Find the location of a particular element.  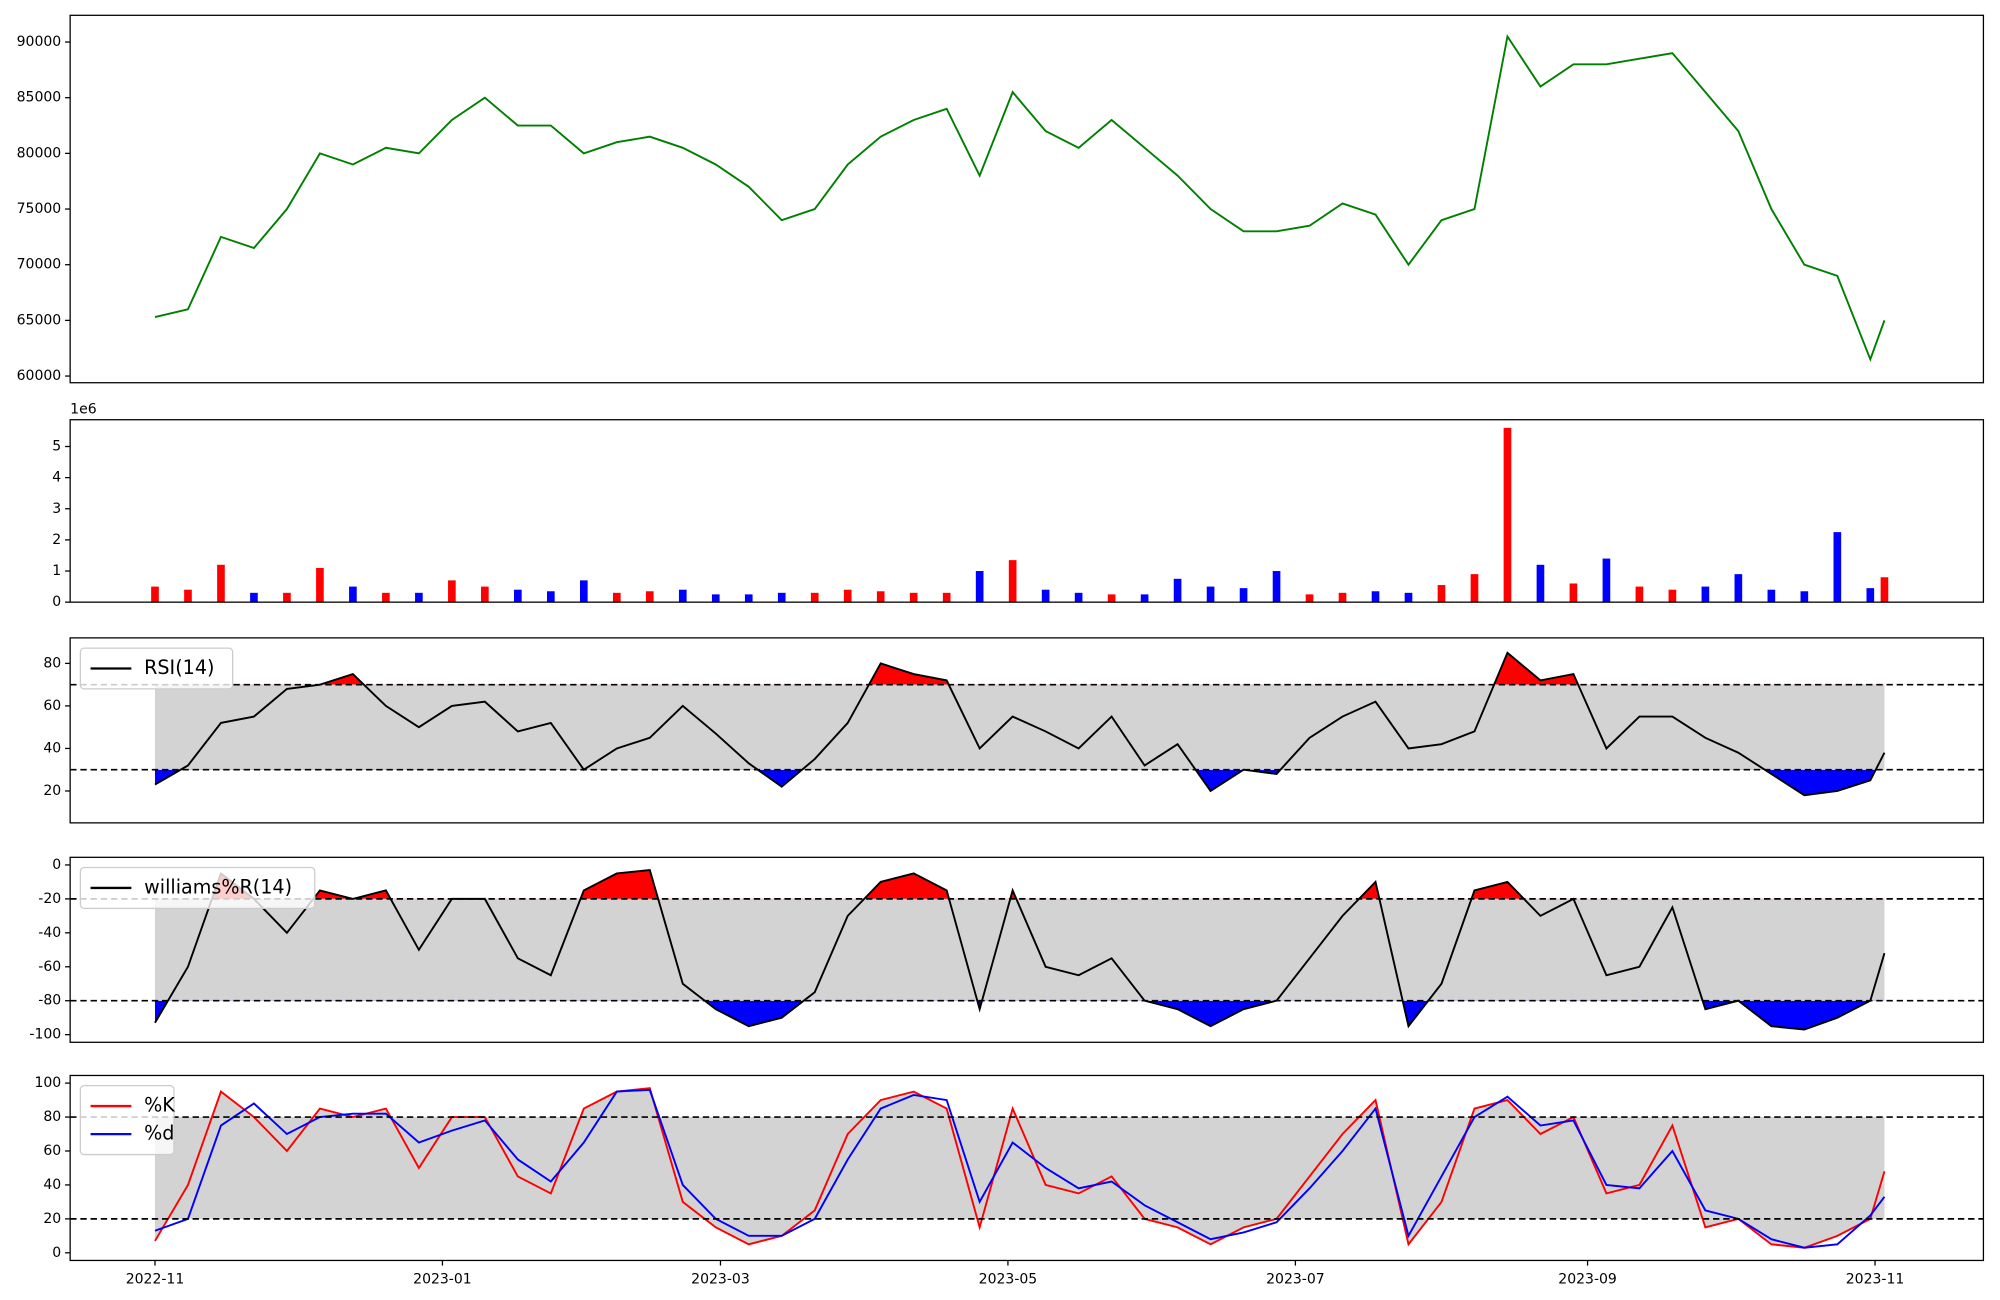

overbought-fill is located at coordinates (1019, 1103).